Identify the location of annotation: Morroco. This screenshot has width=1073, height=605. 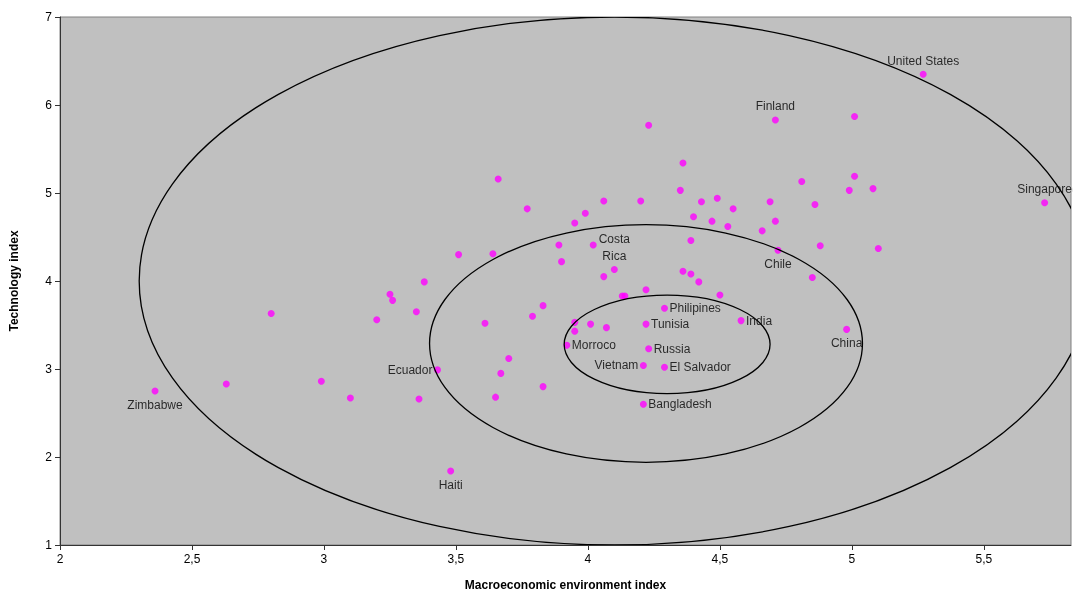
(594, 345).